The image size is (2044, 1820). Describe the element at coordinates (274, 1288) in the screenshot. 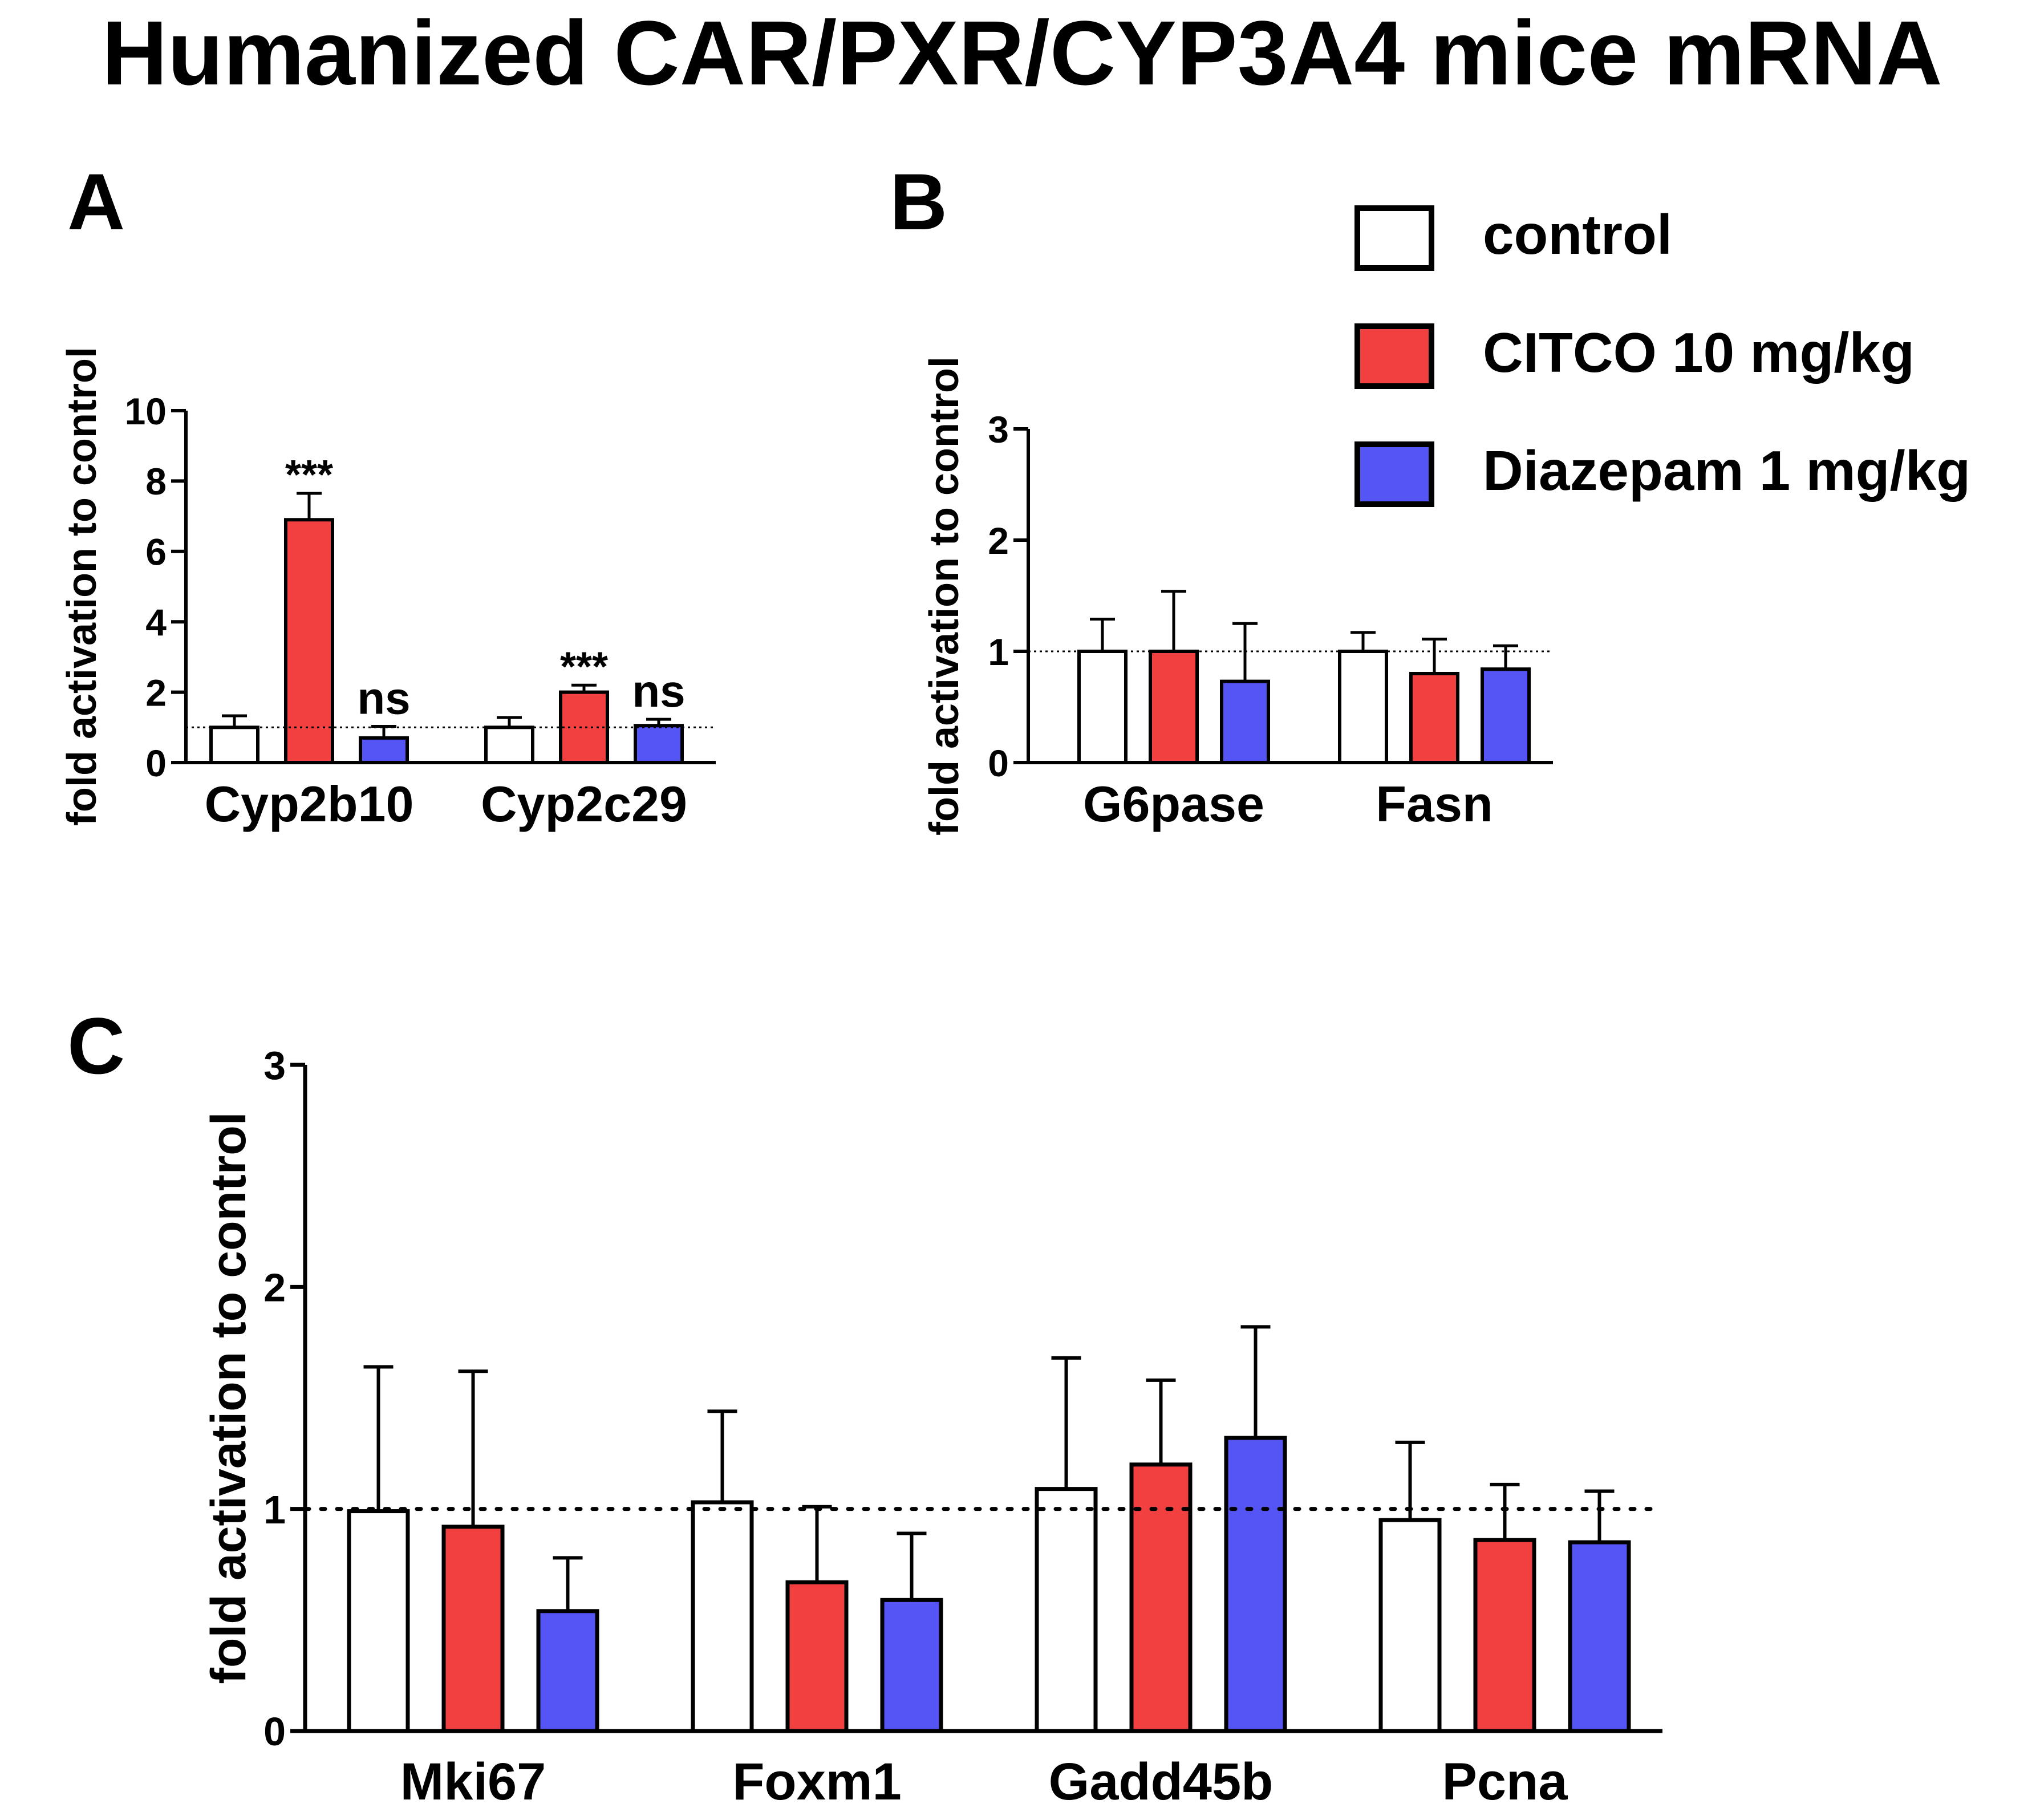

I see `panel-c-y-tick-label: 2` at that location.